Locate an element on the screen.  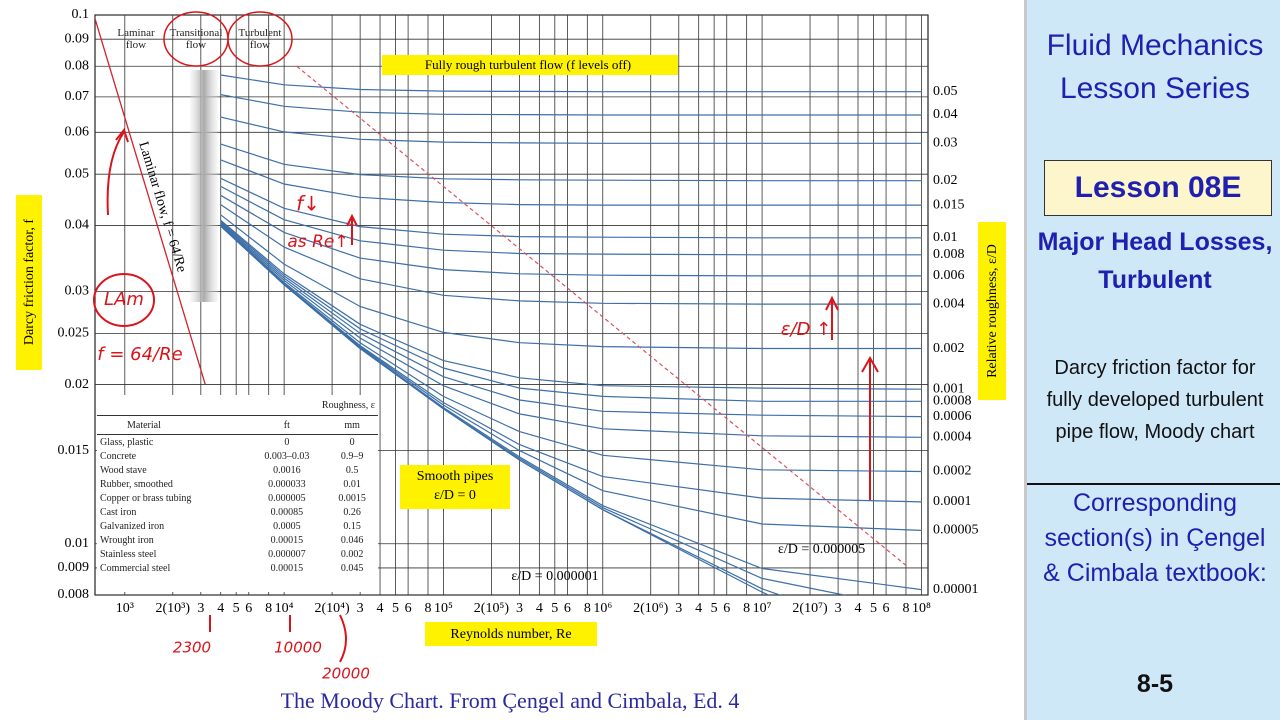
table-row: Copper or brass tubing 0.000005 0.0015 is located at coordinates (237, 498).